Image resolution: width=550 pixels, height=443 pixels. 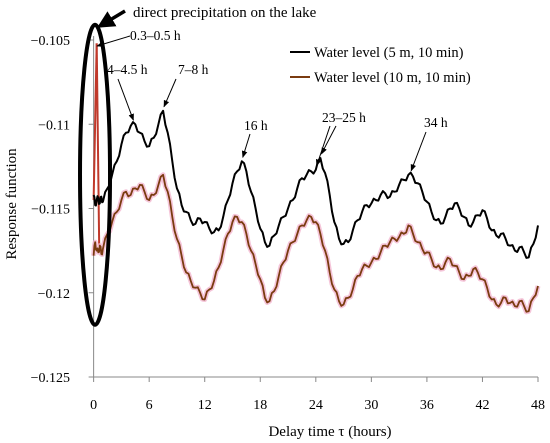 I want to click on y-tick-label: −0.11, so click(x=54, y=125).